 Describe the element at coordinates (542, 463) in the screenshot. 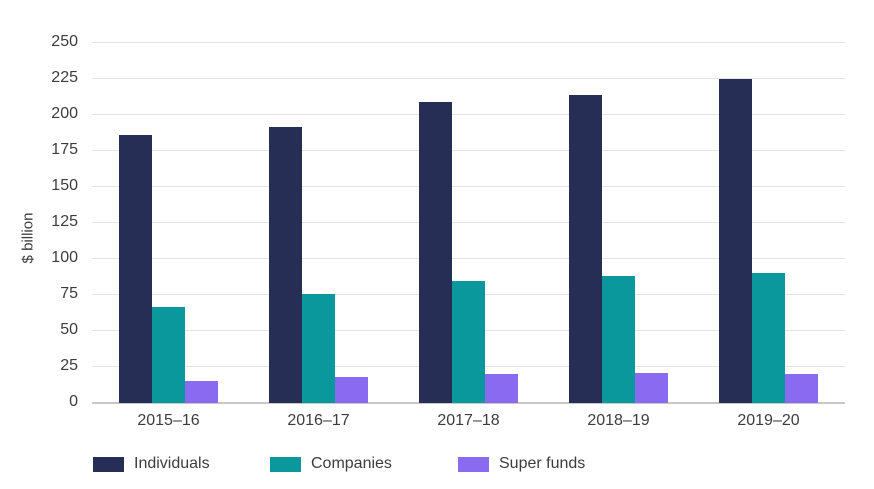

I see `legend-label-super-funds: Super funds` at that location.